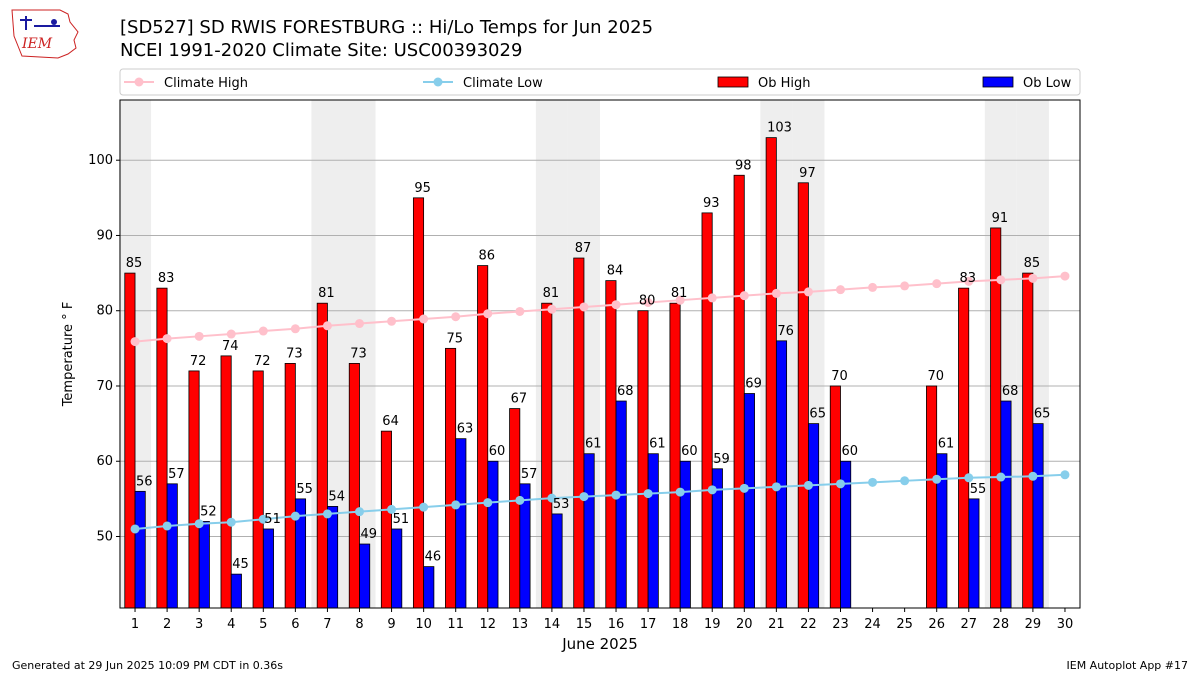  What do you see at coordinates (808, 624) in the screenshot?
I see `x-tick-label: 22` at bounding box center [808, 624].